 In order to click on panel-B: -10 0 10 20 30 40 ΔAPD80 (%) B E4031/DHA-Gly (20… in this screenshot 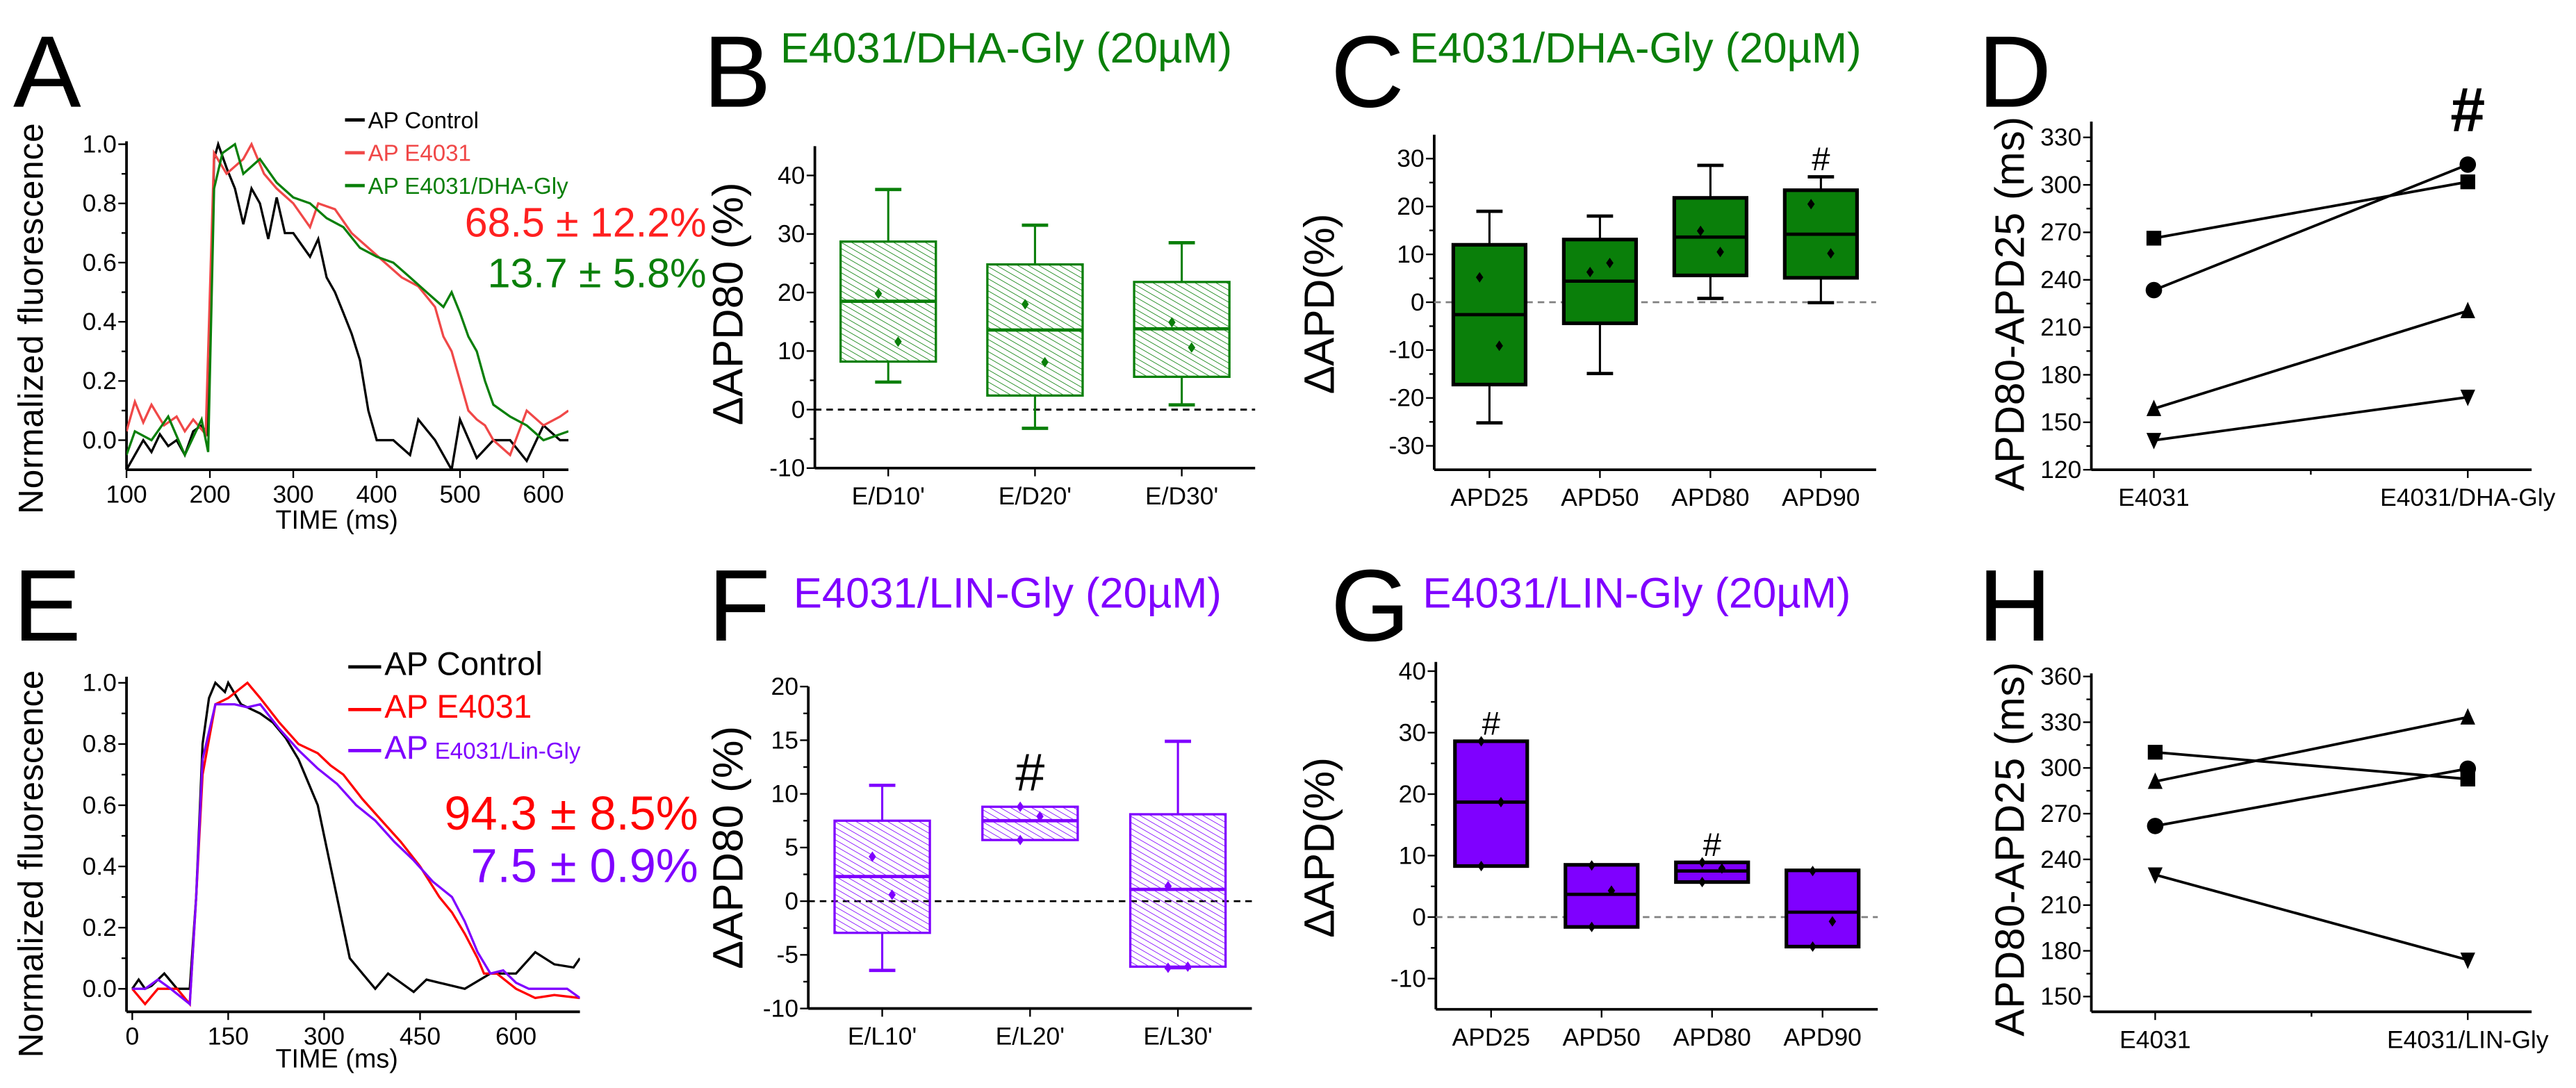, I will do `click(980, 262)`.